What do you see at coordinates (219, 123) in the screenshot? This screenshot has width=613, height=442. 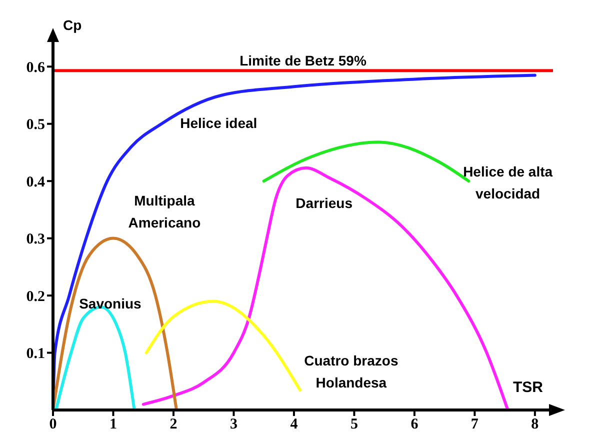 I see `series-label: Helice ideal` at bounding box center [219, 123].